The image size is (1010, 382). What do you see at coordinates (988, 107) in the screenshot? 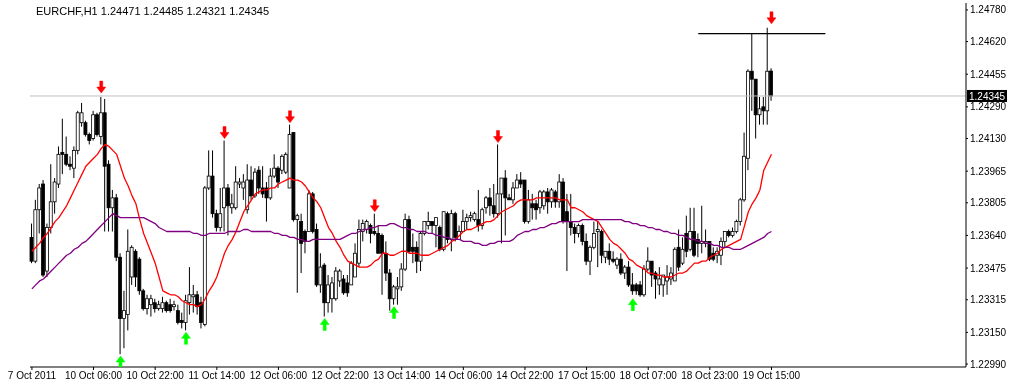
I see `y-tick-label: 1.24290` at bounding box center [988, 107].